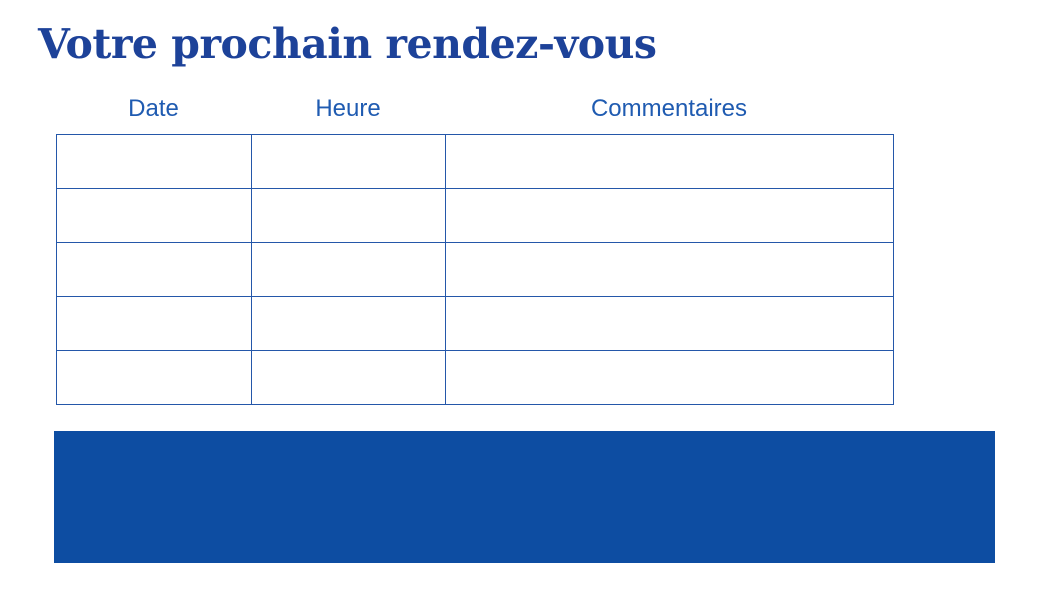  Describe the element at coordinates (474, 109) in the screenshot. I see `table-header-row: Date Heure Commentaires` at that location.